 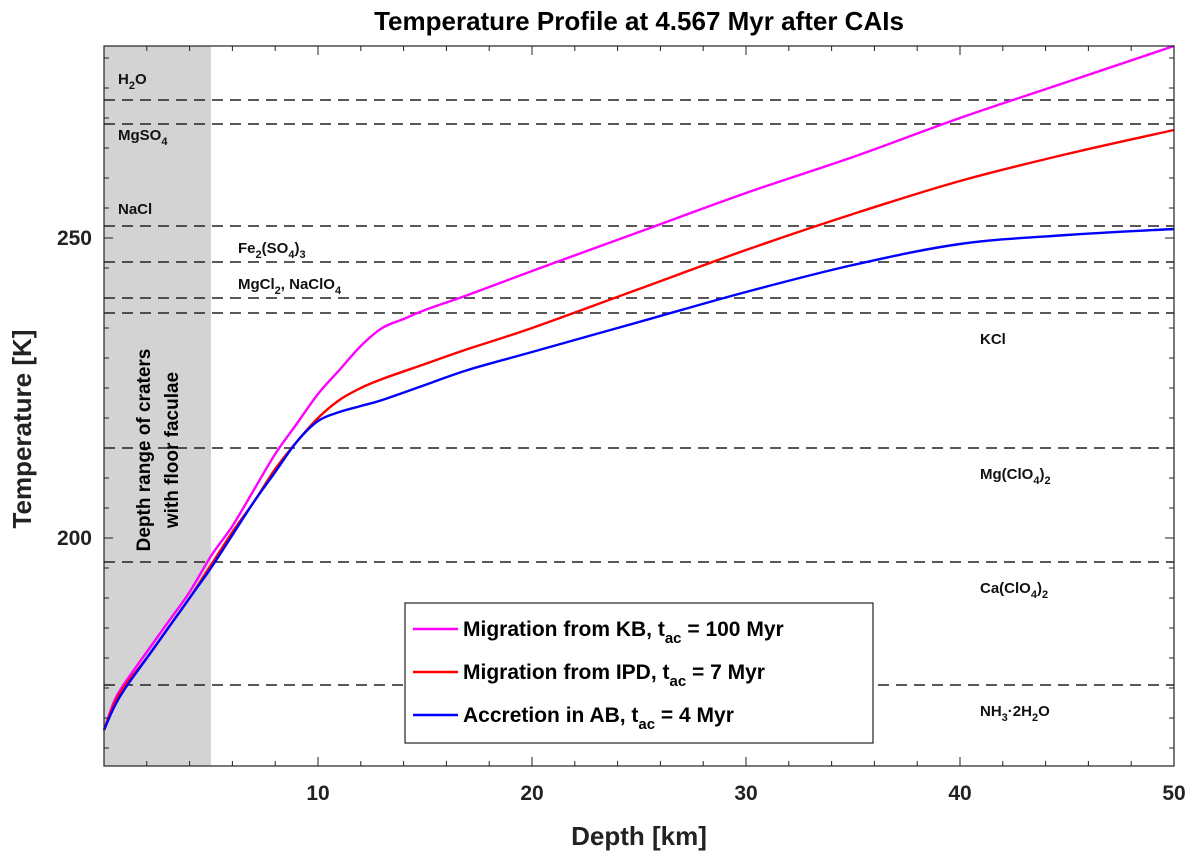 I want to click on x-tick-label: 20, so click(x=531, y=793).